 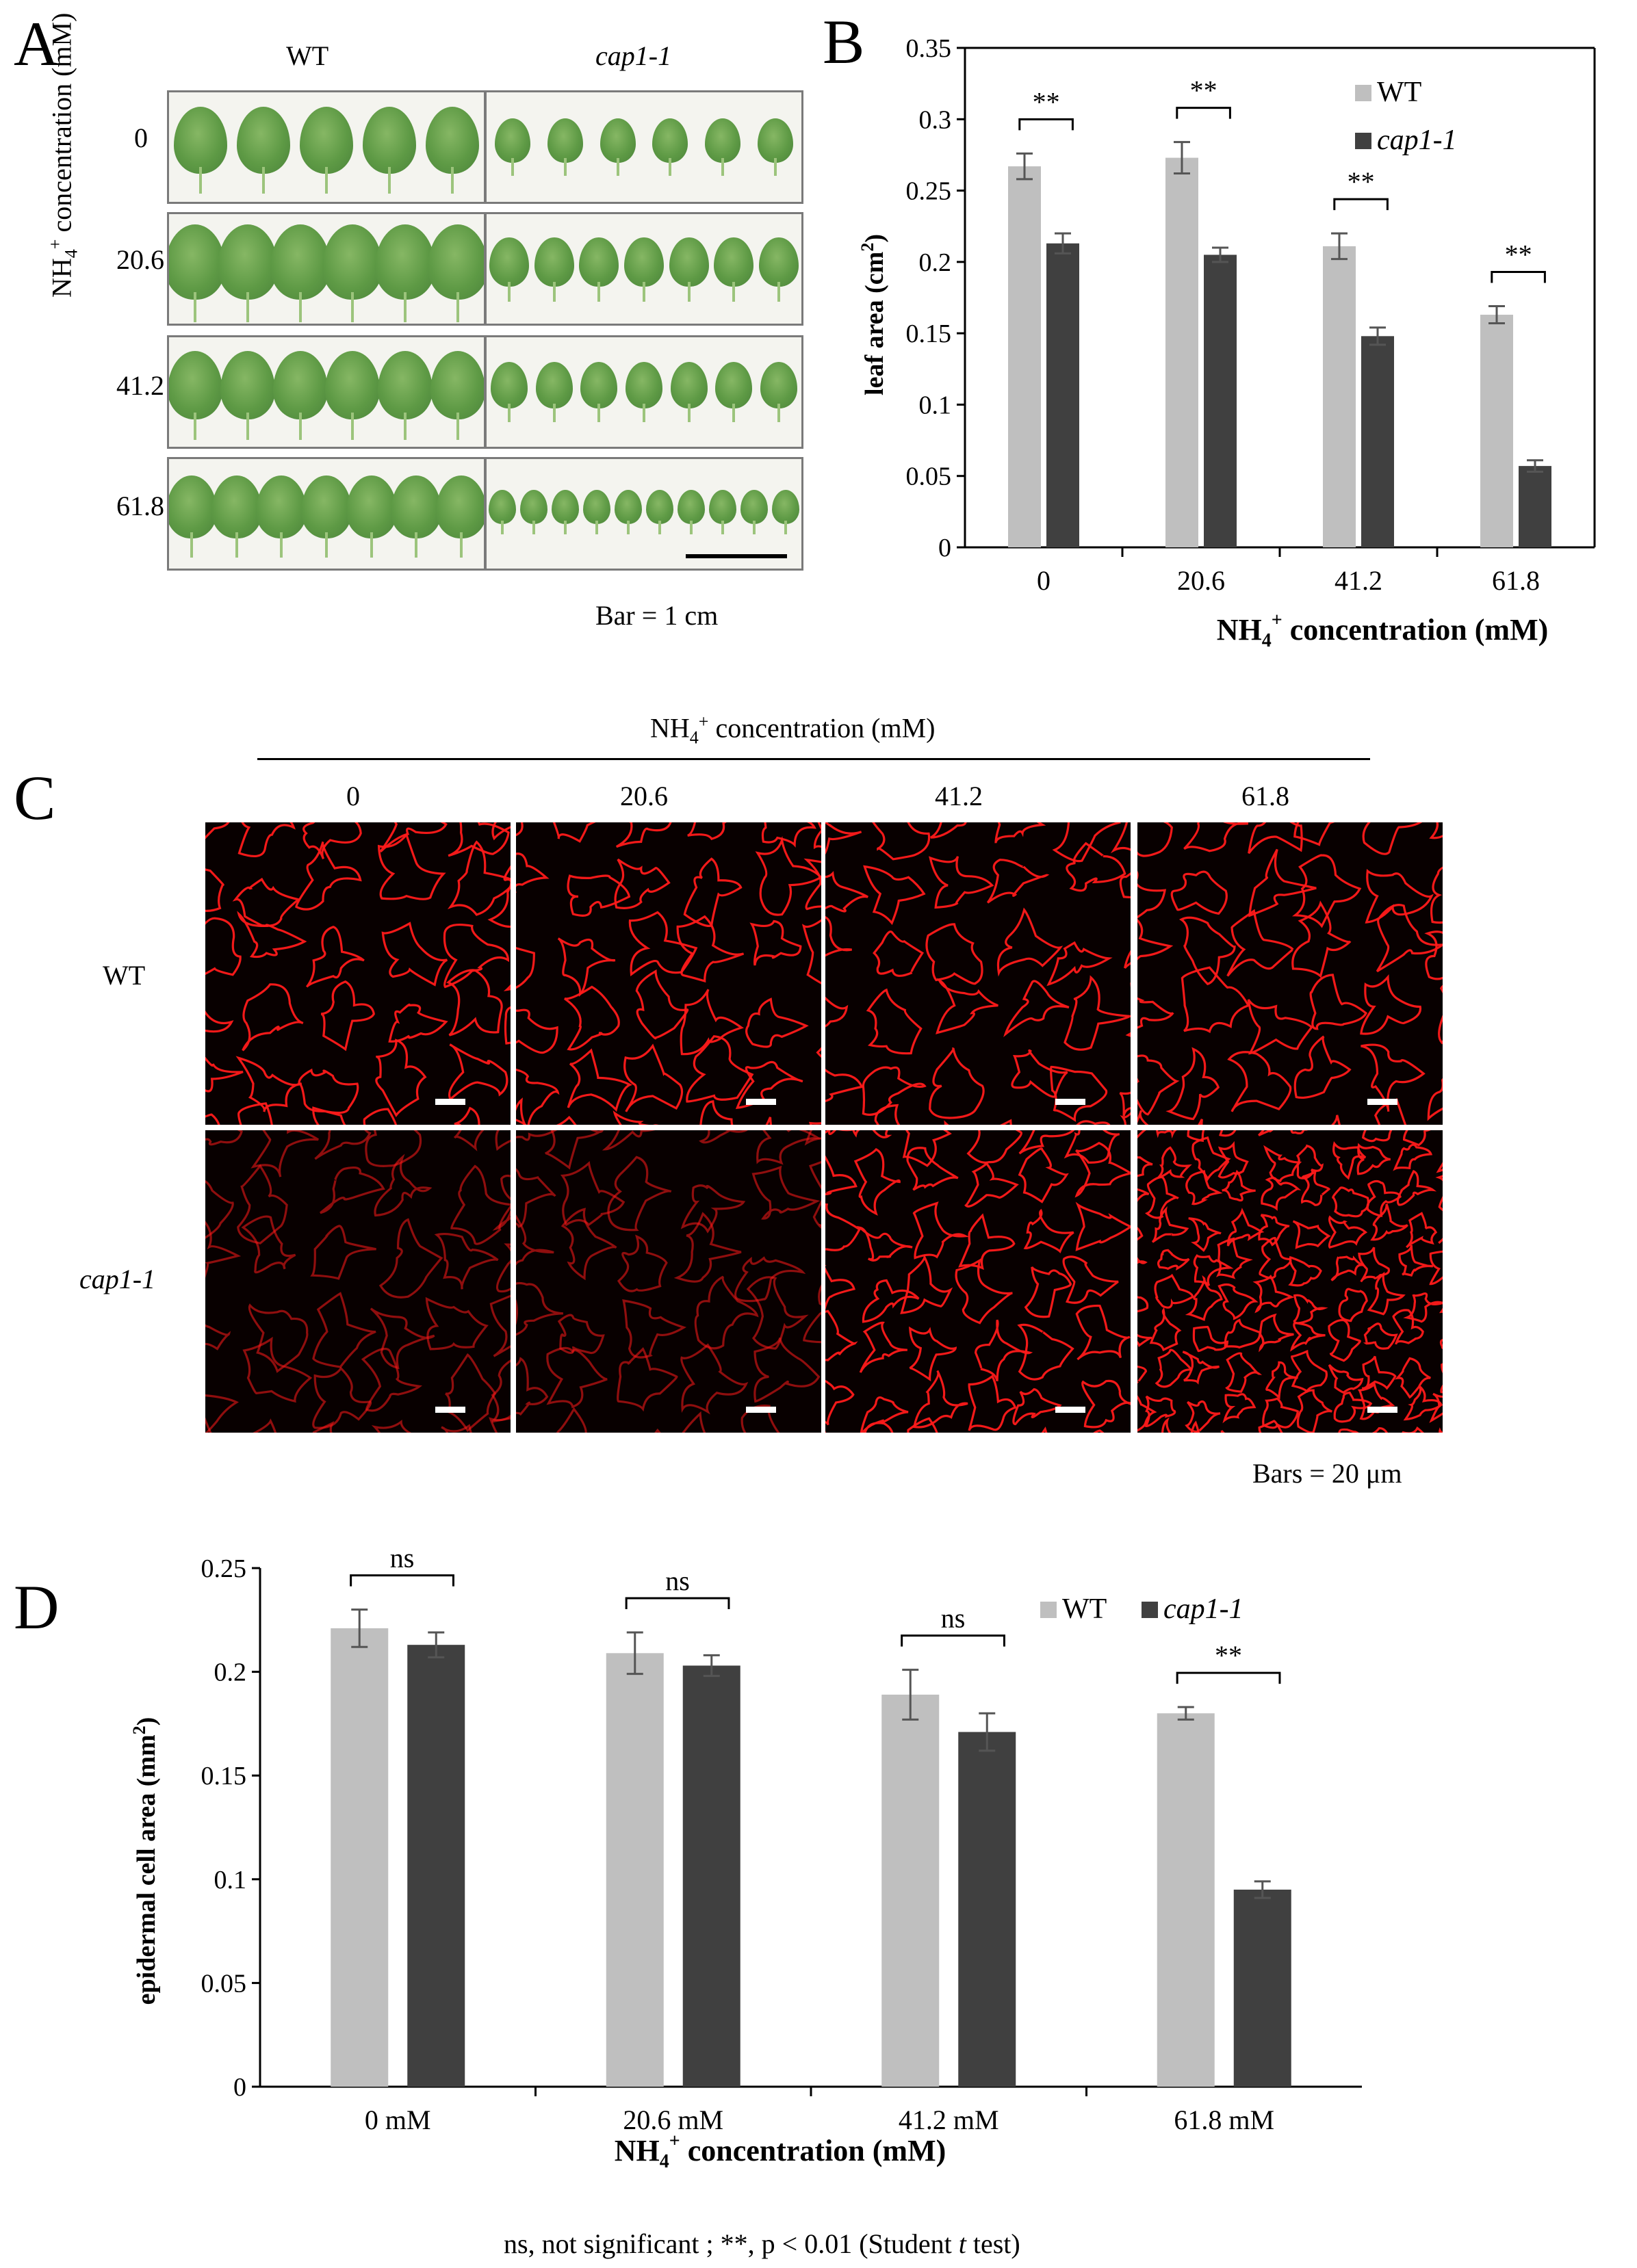 I want to click on panel-b-letter: B, so click(x=843, y=42).